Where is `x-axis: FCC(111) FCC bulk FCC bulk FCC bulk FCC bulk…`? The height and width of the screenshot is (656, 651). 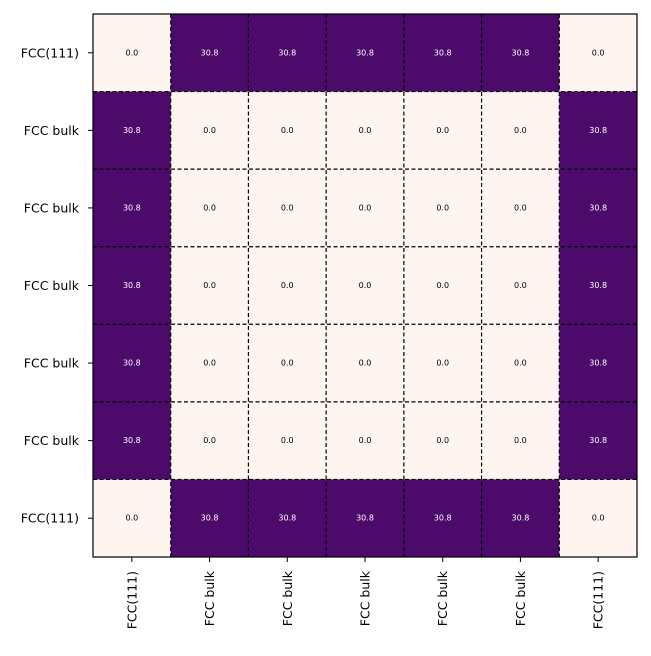
x-axis: FCC(111) FCC bulk FCC bulk FCC bulk FCC bulk… is located at coordinates (365, 593).